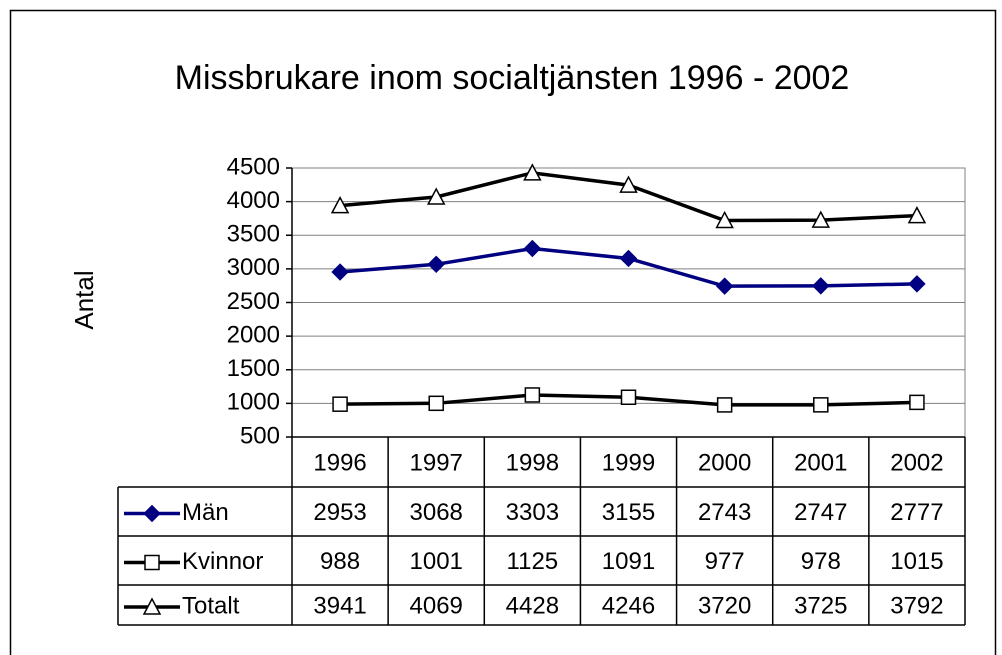 The image size is (1002, 655). What do you see at coordinates (820, 512) in the screenshot?
I see `table-value: 2747` at bounding box center [820, 512].